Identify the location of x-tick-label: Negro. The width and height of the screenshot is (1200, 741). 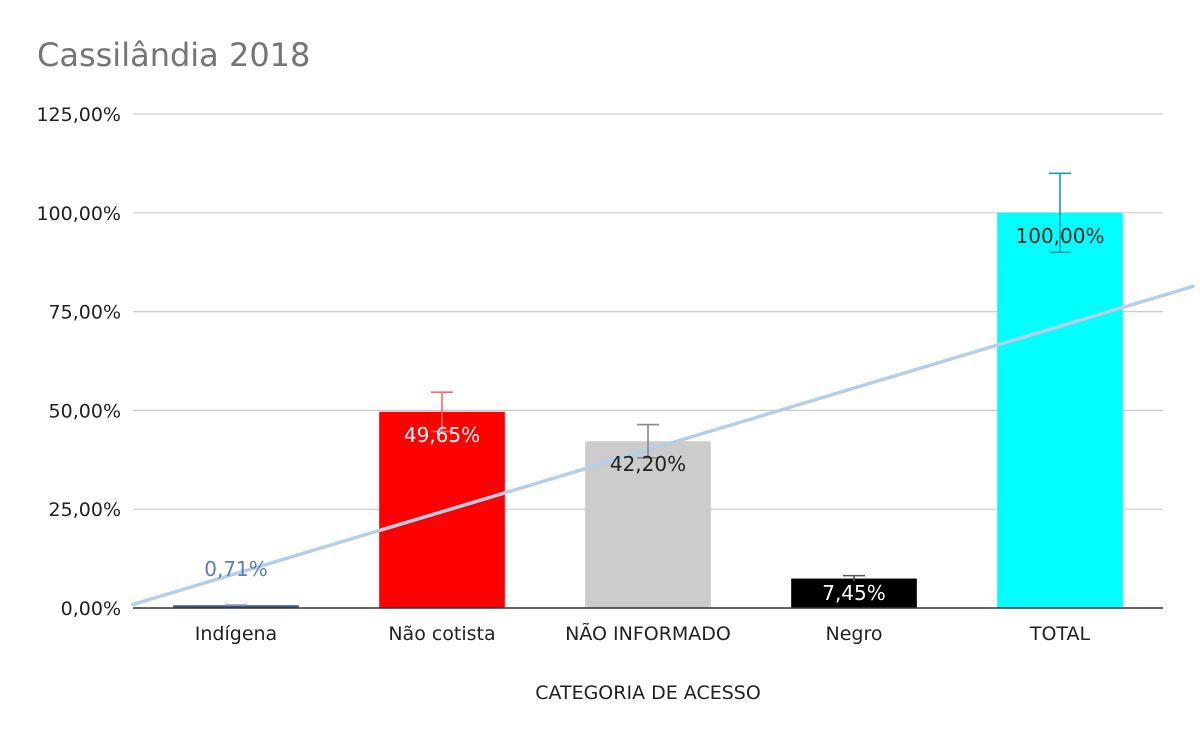
(854, 634).